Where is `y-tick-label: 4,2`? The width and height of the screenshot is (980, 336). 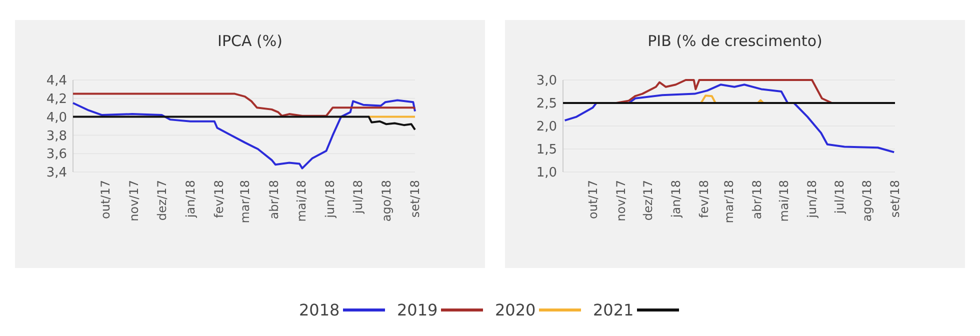
y-tick-label: 4,2 is located at coordinates (56, 99).